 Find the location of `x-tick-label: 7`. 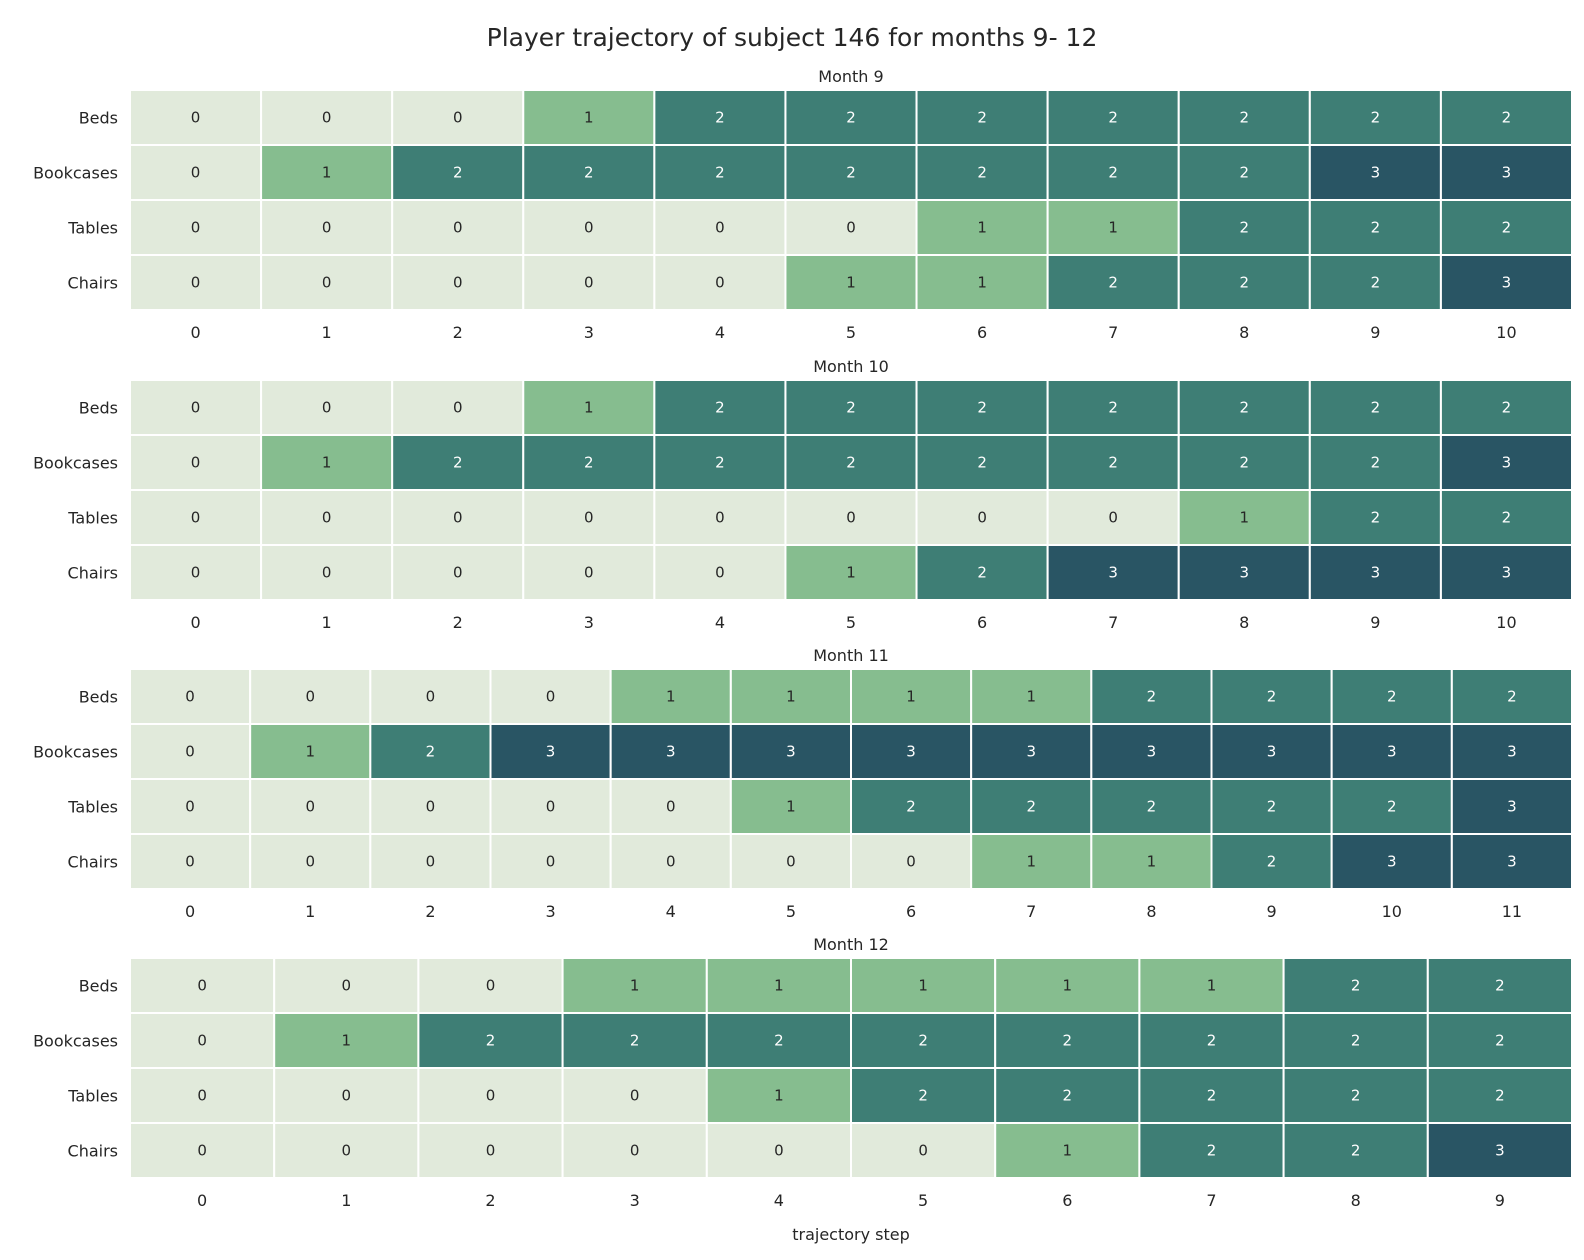

x-tick-label: 7 is located at coordinates (1031, 911).